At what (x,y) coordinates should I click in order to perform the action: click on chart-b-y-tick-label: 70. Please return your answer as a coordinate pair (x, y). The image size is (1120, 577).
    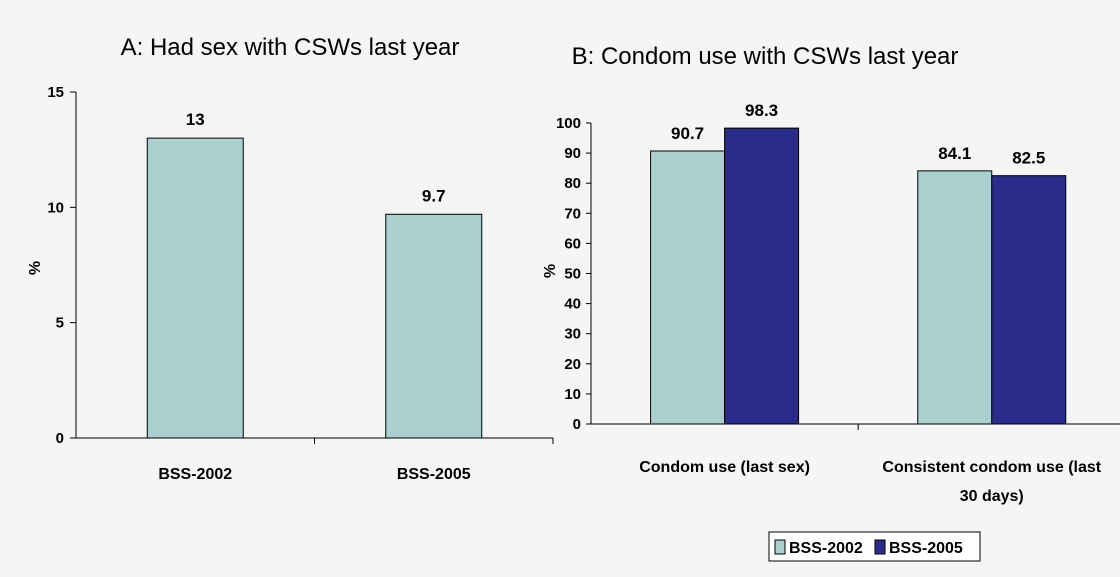
    Looking at the image, I should click on (572, 213).